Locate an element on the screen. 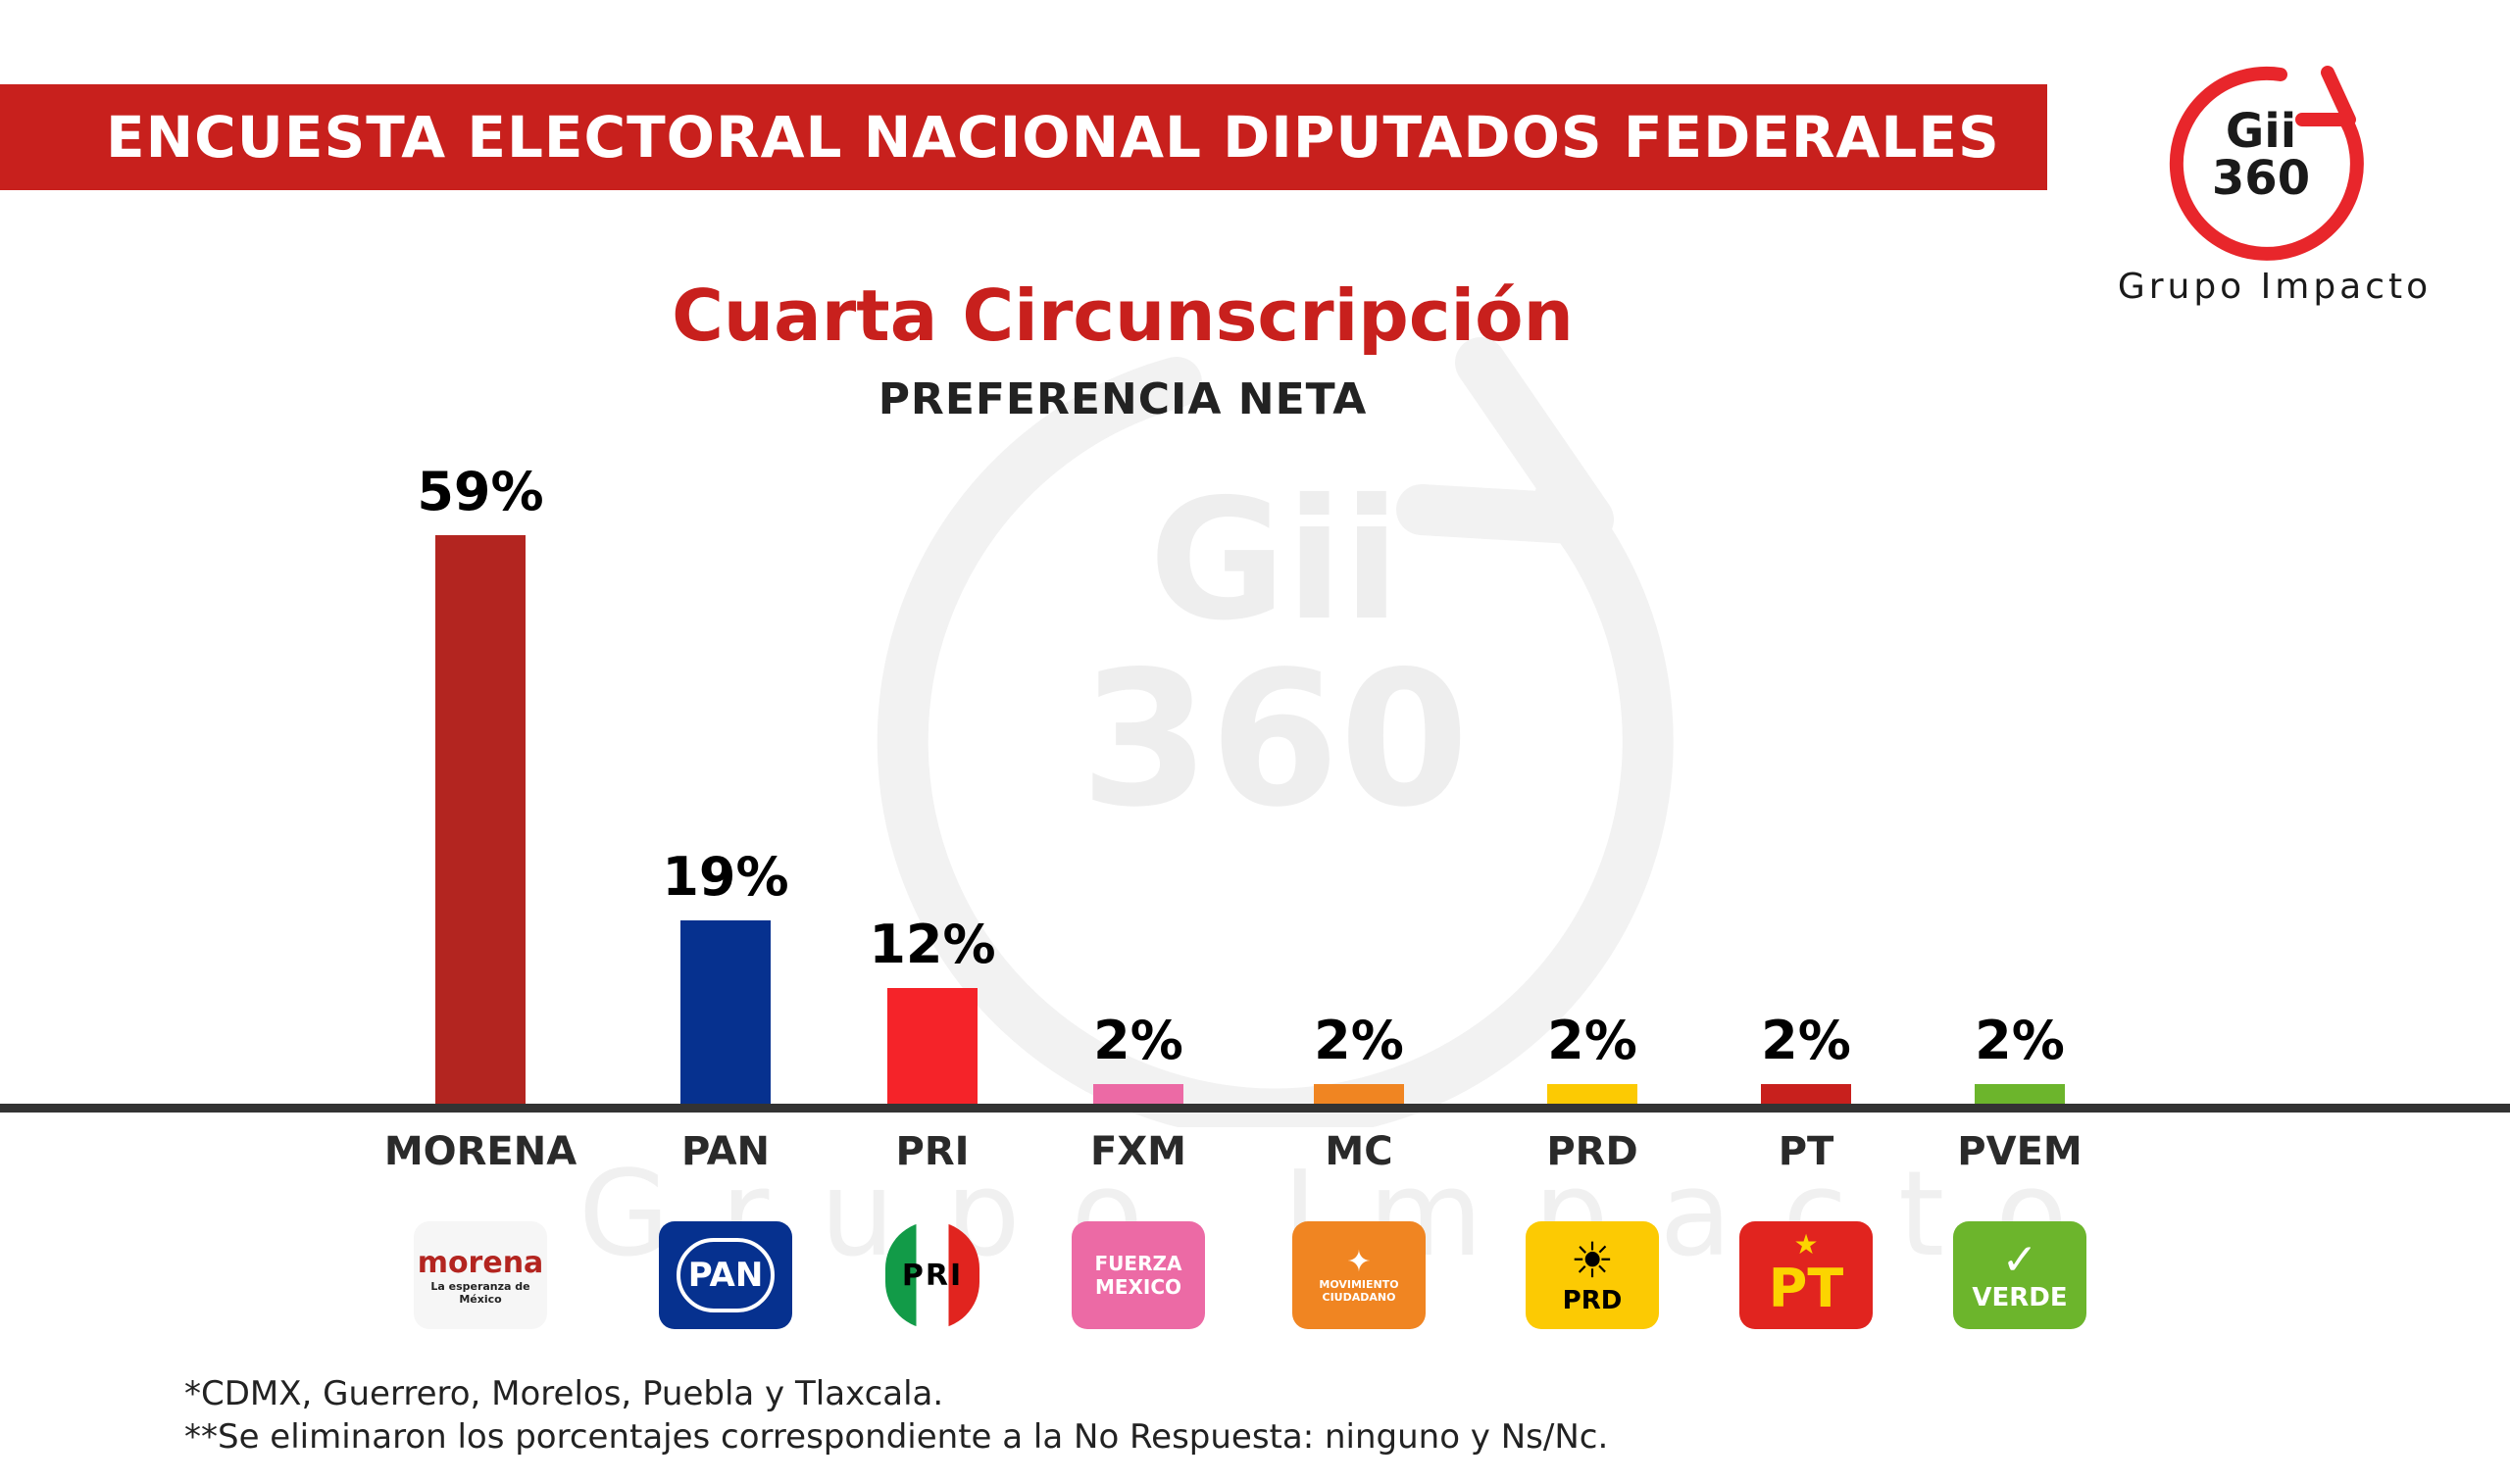 Image resolution: width=2510 pixels, height=1484 pixels. logo-text: Gii 360 is located at coordinates (2261, 155).